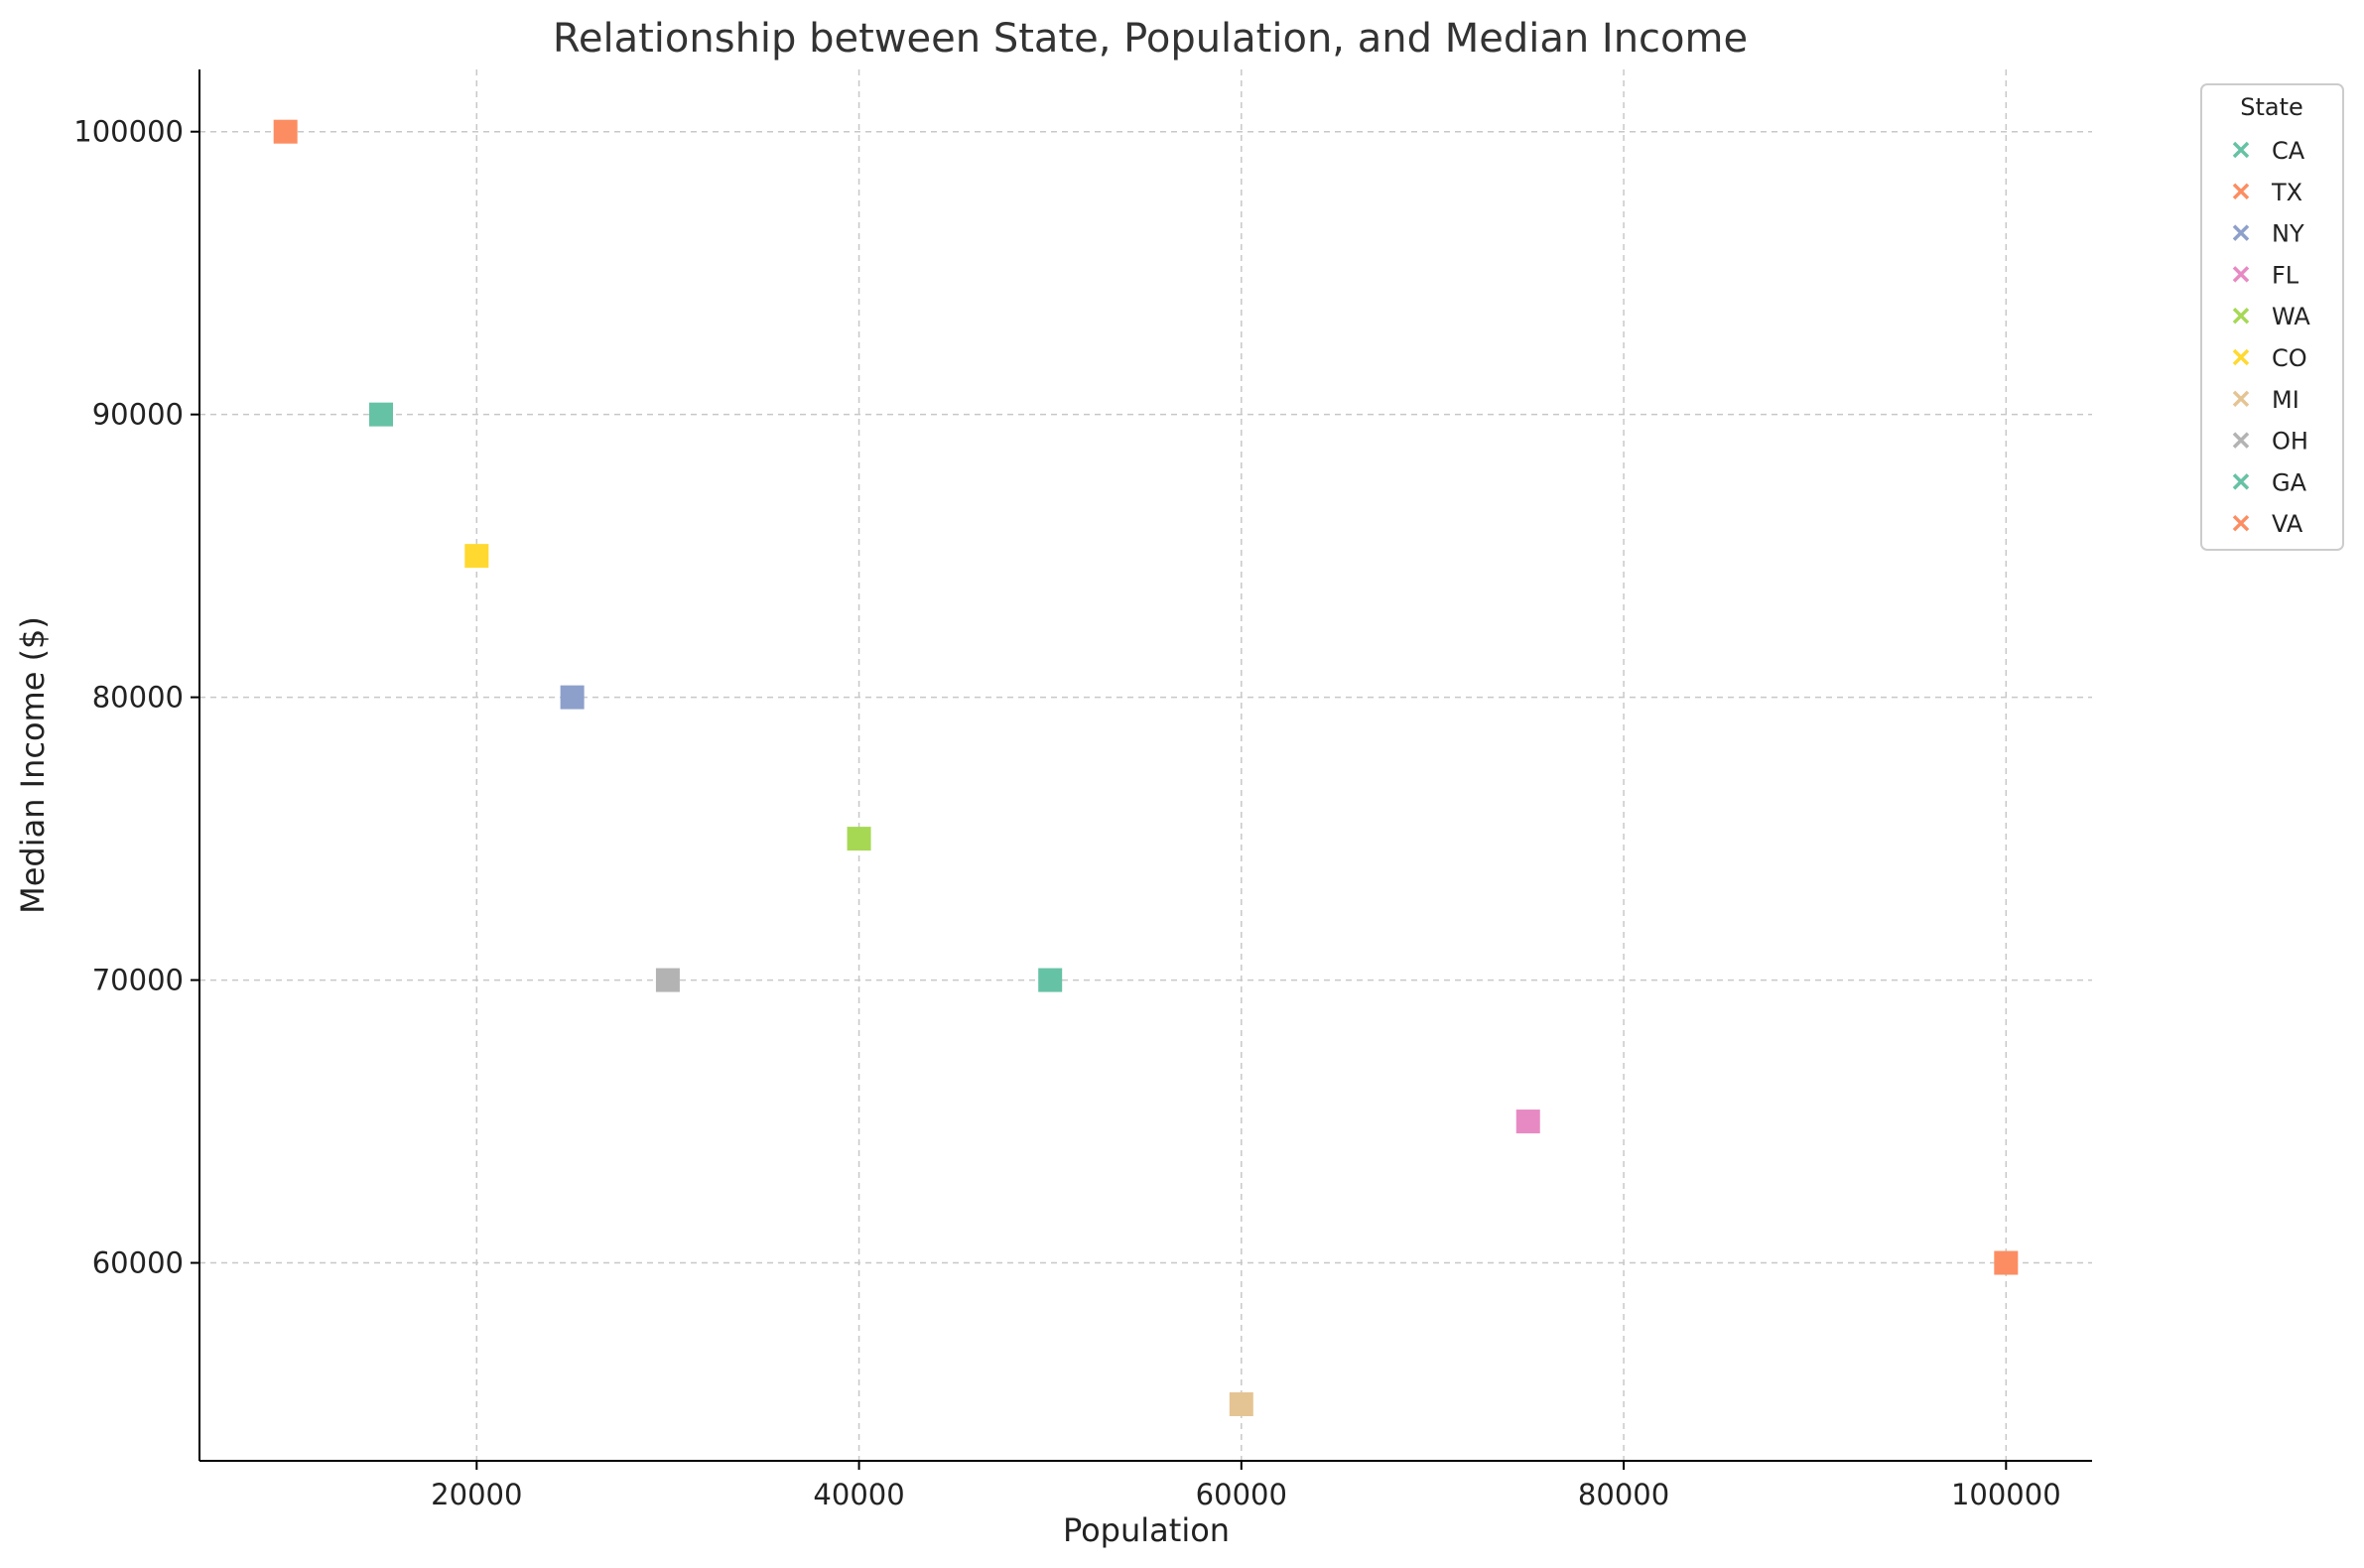 The width and height of the screenshot is (2364, 1568). Describe the element at coordinates (858, 1494) in the screenshot. I see `x-tick-label: 40000` at that location.